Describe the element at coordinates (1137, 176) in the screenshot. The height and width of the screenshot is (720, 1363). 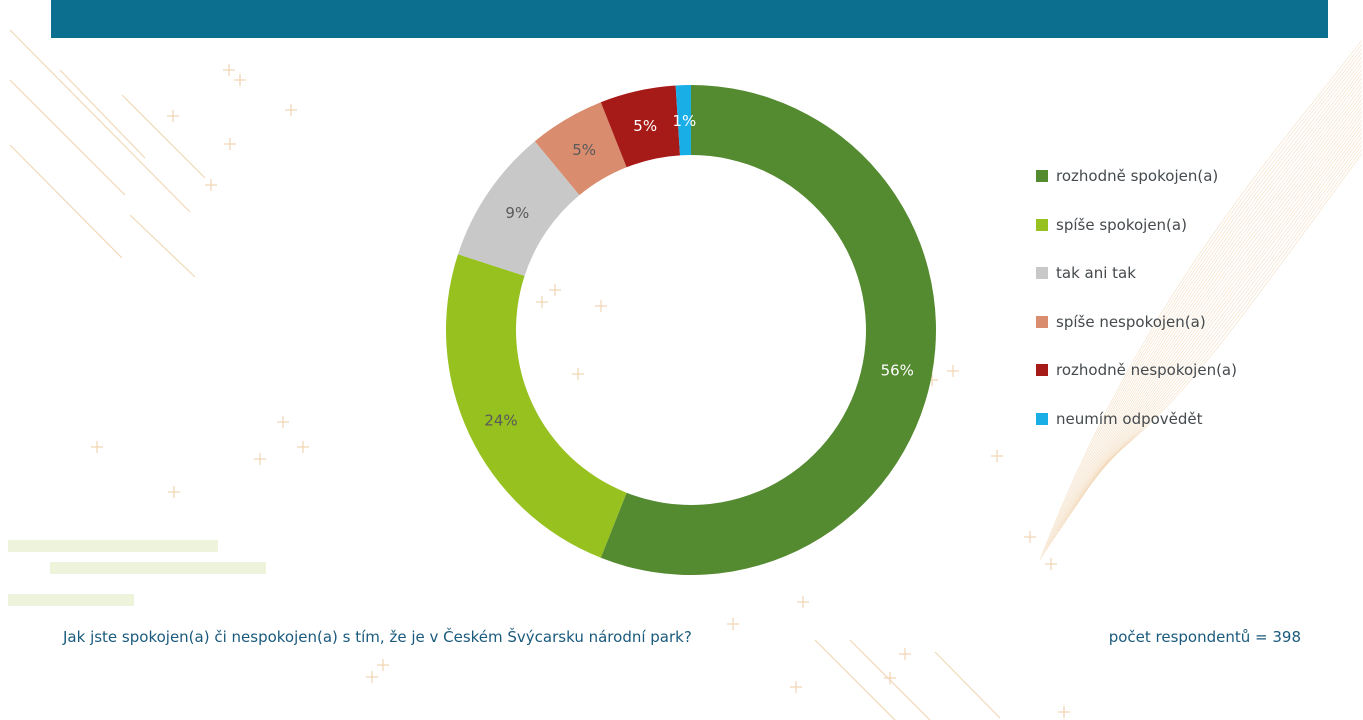
I see `legend-label: rozhodně spokojen(a)` at that location.